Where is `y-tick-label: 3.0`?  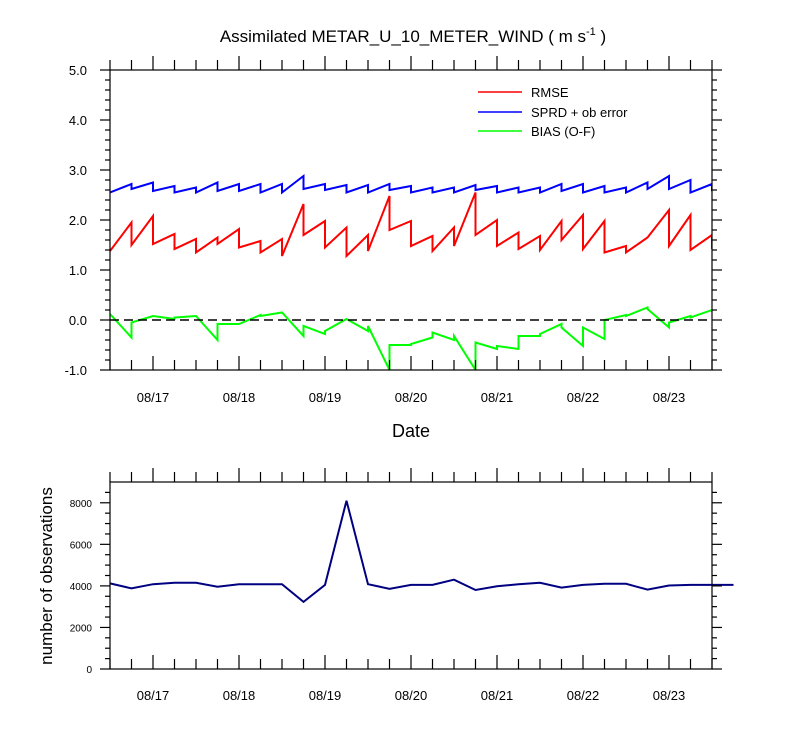 y-tick-label: 3.0 is located at coordinates (78, 170).